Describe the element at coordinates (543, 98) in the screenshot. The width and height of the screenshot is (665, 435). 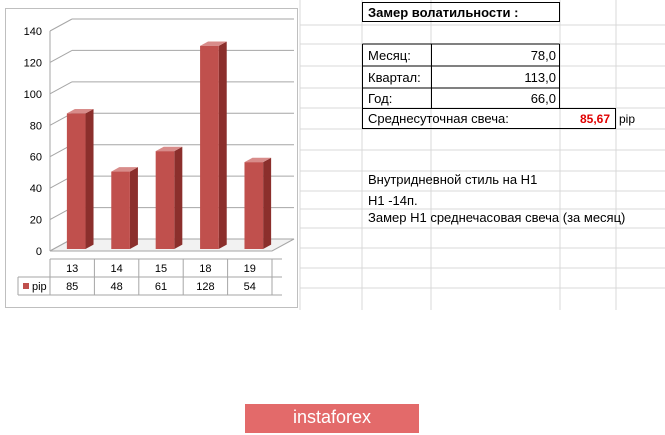
I see `year-value: 66,0` at that location.